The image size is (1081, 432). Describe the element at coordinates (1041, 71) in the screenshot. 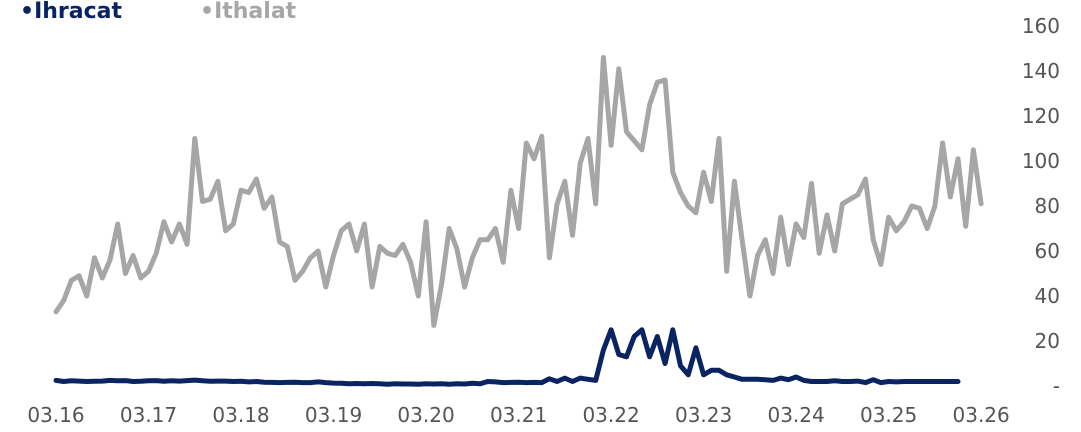

I see `y-tick-label: 140` at that location.